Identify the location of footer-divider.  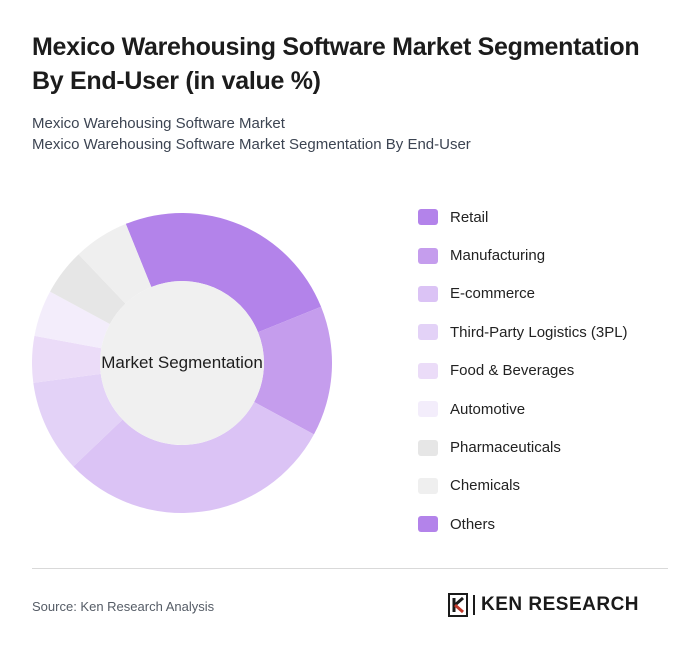
(350, 568).